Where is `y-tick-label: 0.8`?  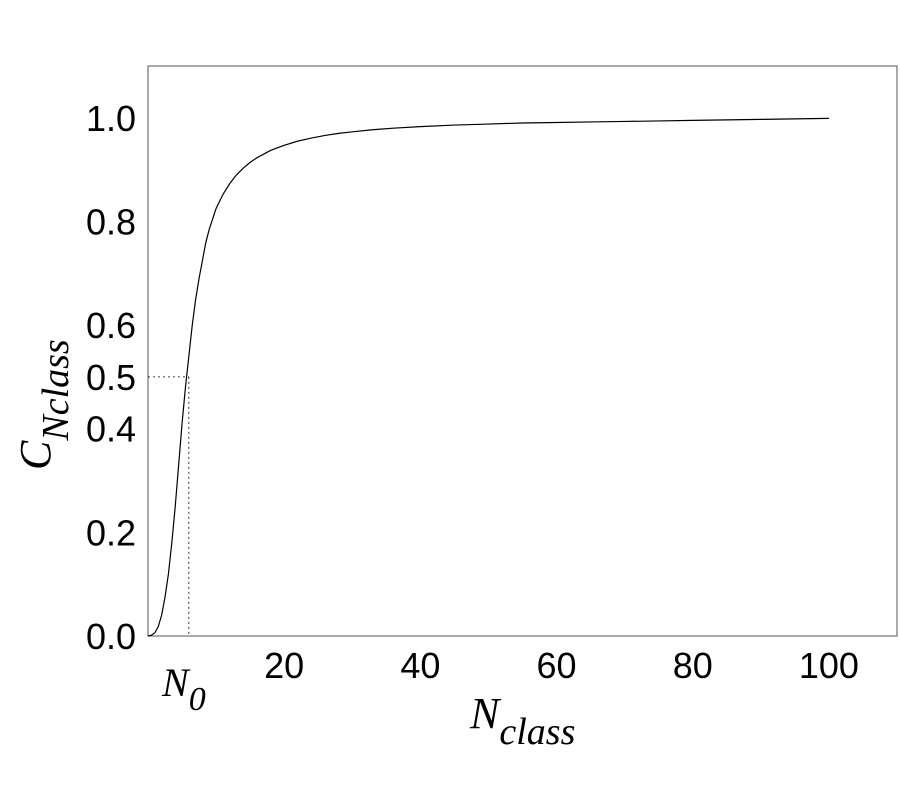
y-tick-label: 0.8 is located at coordinates (111, 221).